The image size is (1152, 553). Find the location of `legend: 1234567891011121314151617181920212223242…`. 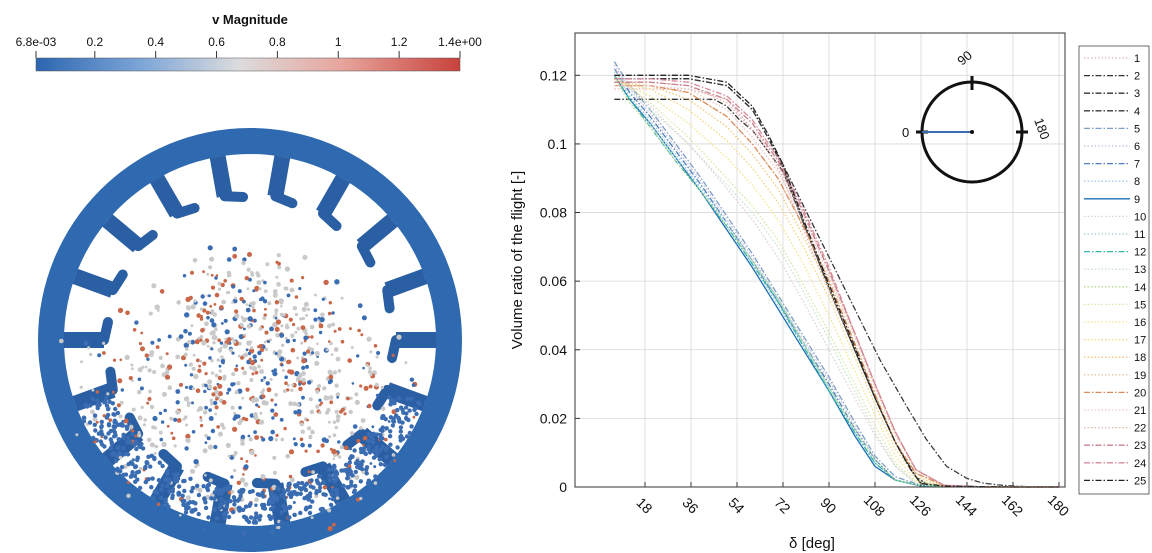

legend: 1234567891011121314151617181920212223242… is located at coordinates (1114, 270).